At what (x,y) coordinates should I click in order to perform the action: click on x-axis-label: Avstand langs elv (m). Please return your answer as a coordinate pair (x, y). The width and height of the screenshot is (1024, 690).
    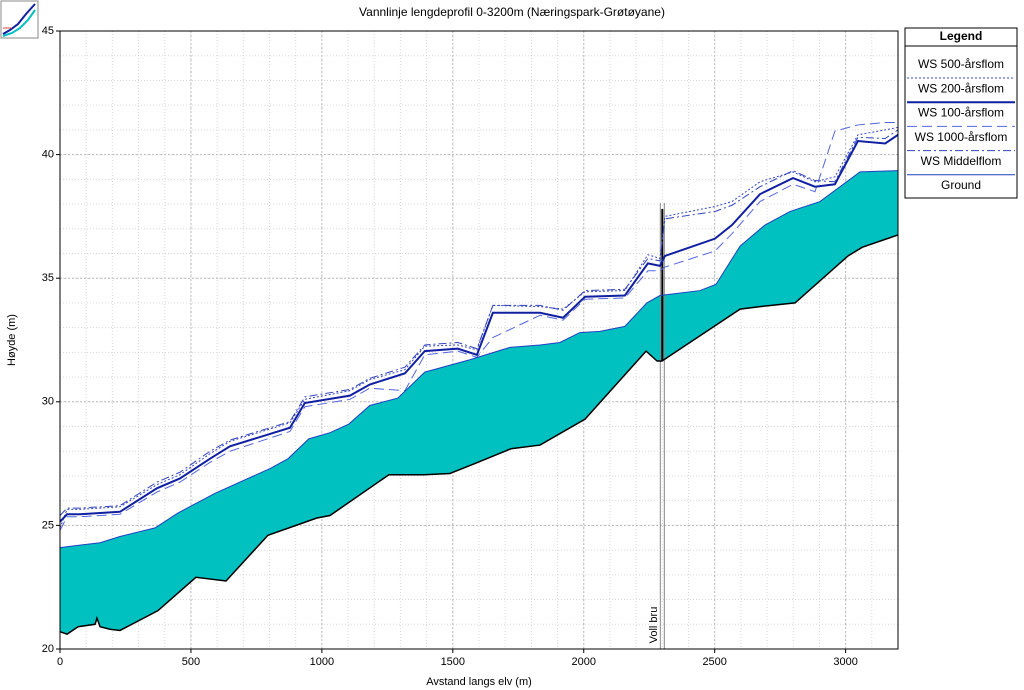
    Looking at the image, I should click on (479, 682).